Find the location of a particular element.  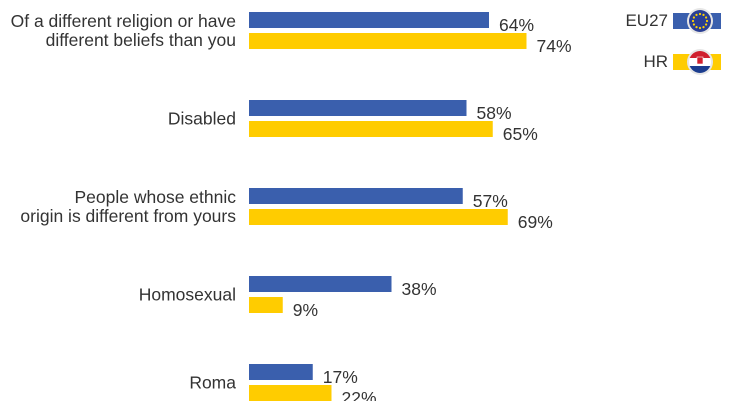

legend-label-eu27: EU27 is located at coordinates (646, 20).